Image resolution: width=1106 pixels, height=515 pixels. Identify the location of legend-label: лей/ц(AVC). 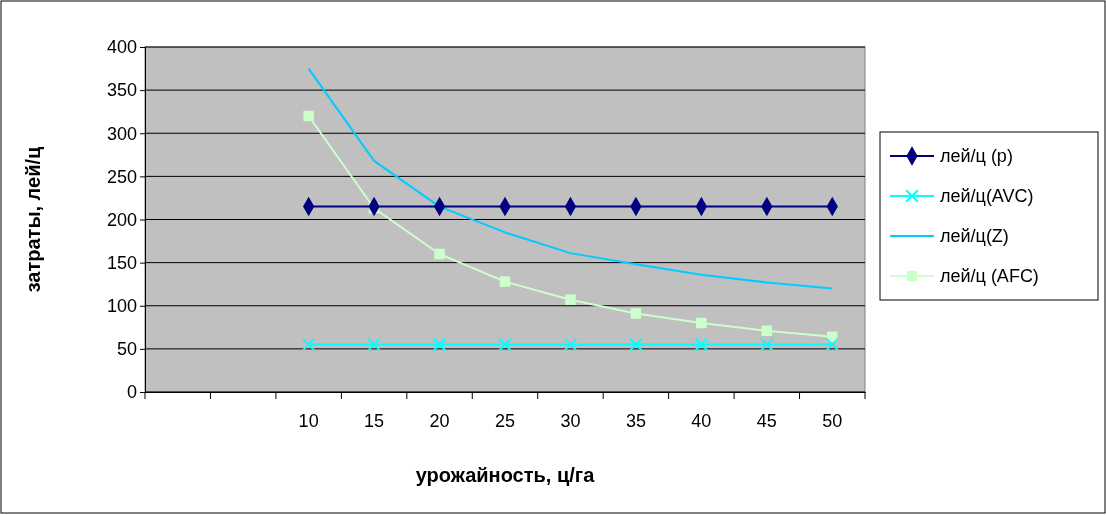
(987, 196).